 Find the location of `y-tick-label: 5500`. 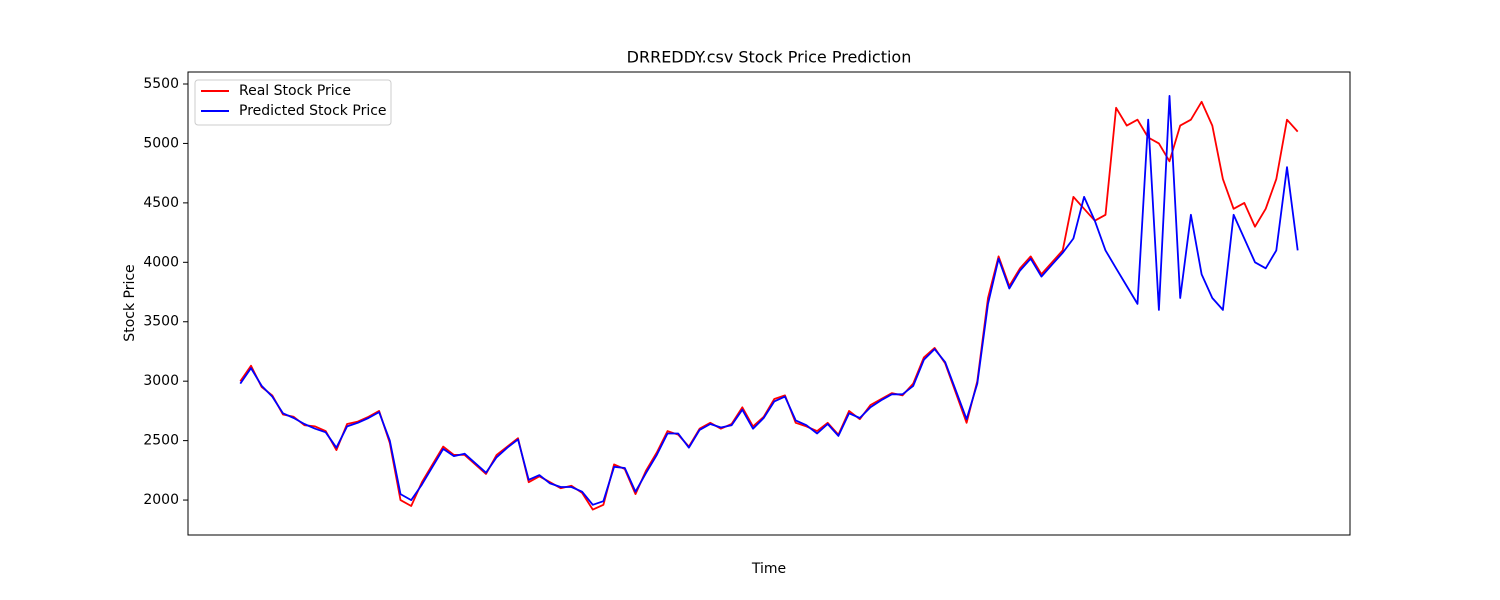

y-tick-label: 5500 is located at coordinates (161, 84).